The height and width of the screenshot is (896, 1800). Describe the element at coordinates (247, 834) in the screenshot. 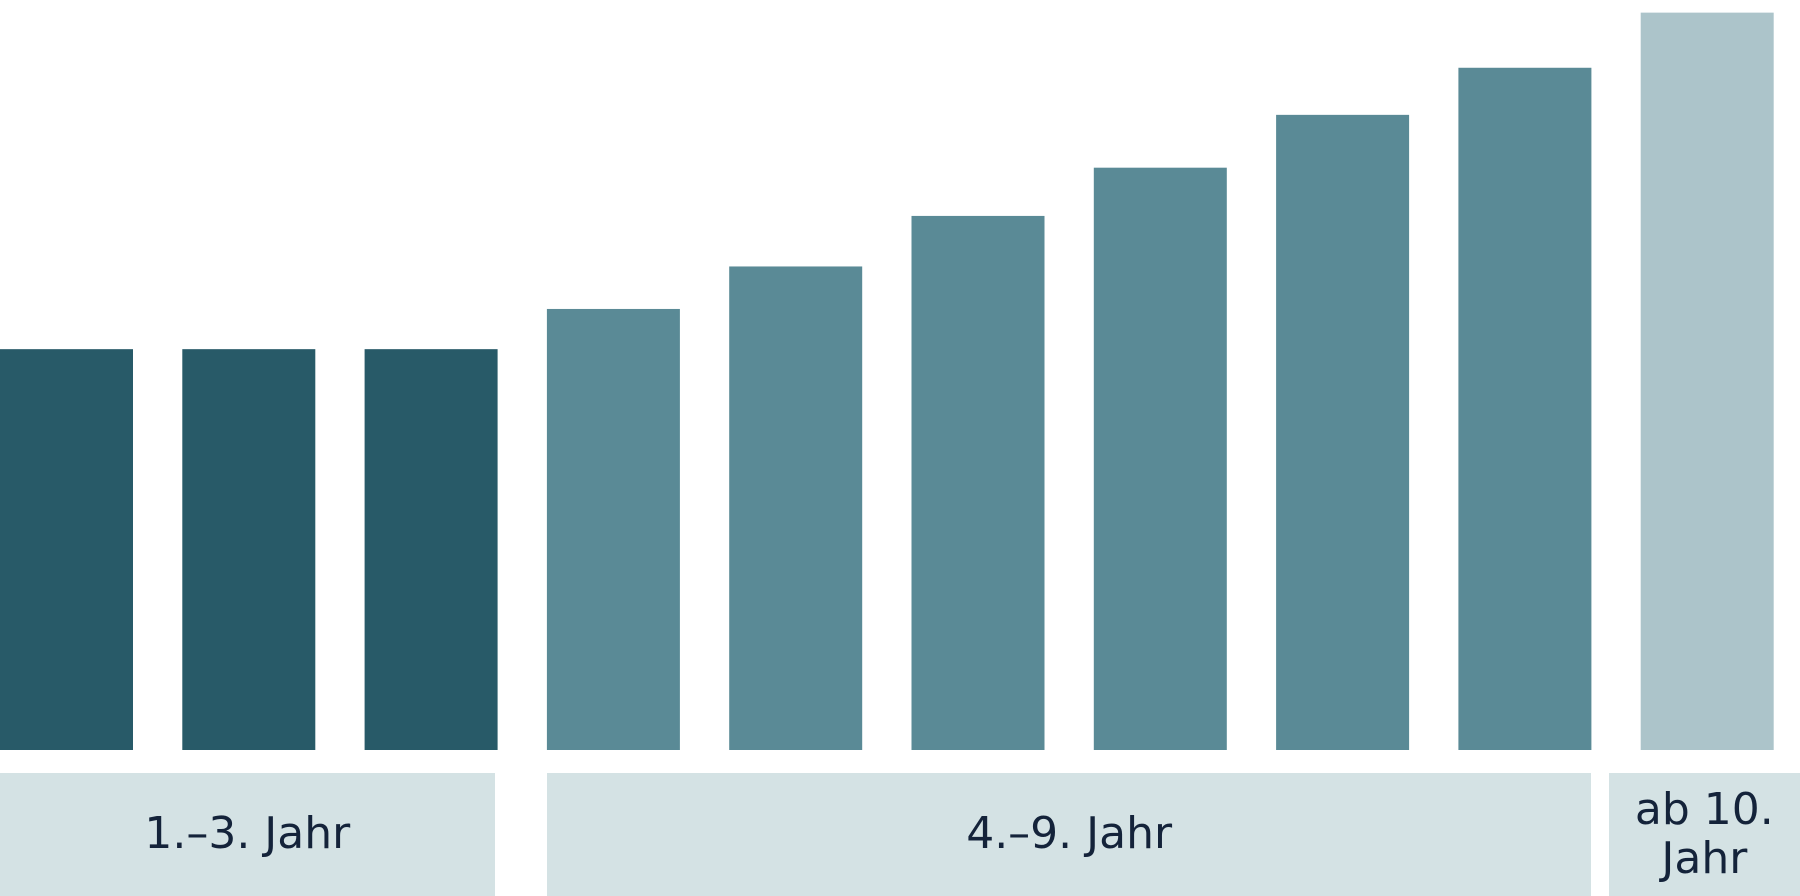

I see `group-label: 1.–3. Jahr` at that location.